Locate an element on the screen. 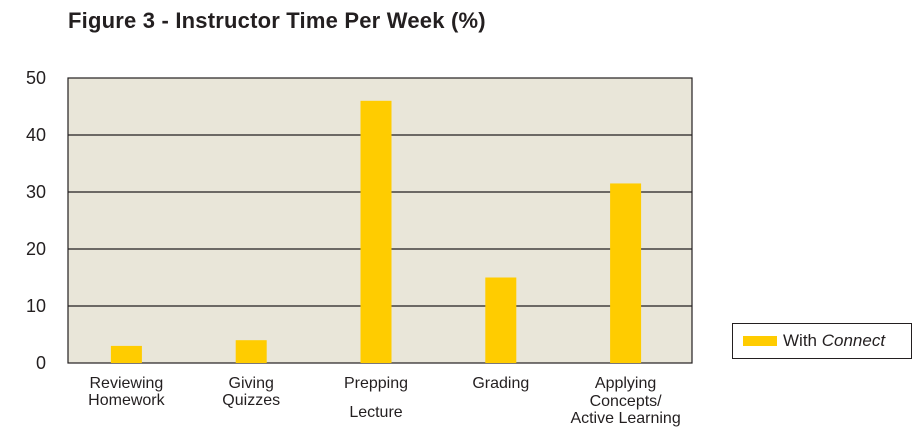  legend: With Connect is located at coordinates (822, 341).